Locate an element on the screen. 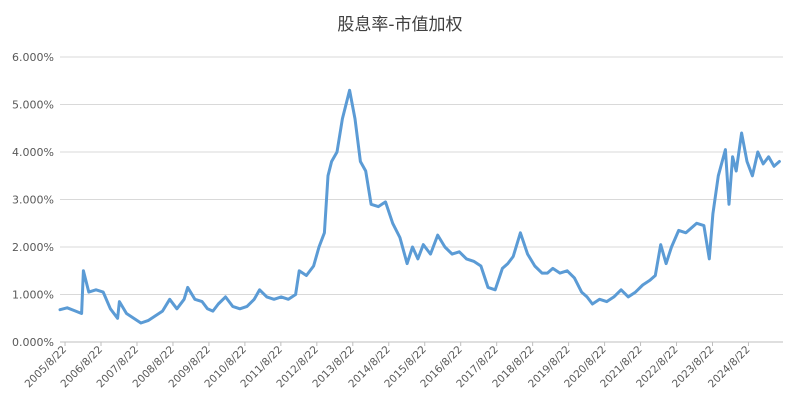  y-tick-label: 2.000% is located at coordinates (33, 247).